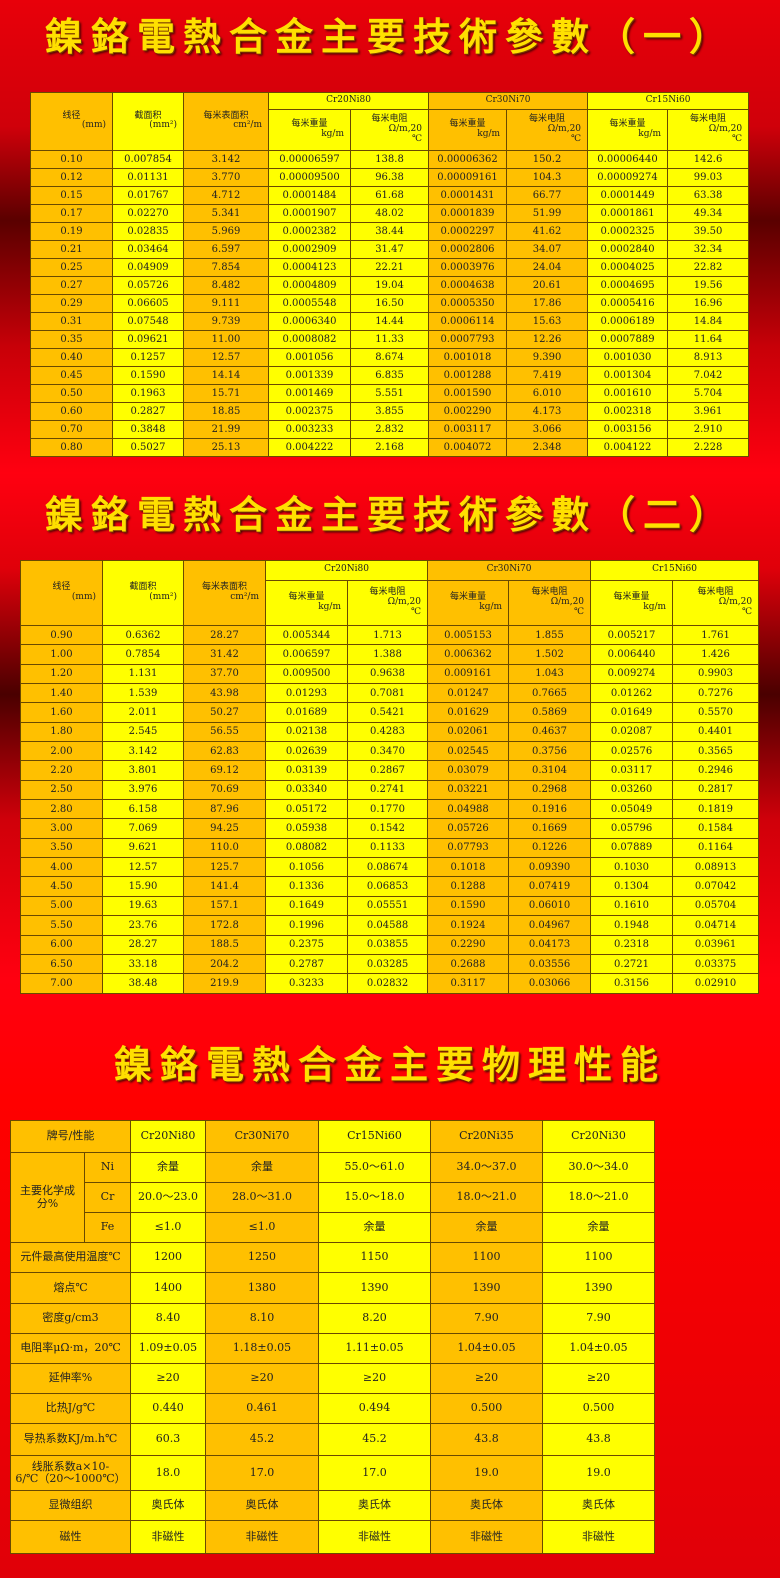  Describe the element at coordinates (387, 770) in the screenshot. I see `table-cell: 0.2867` at that location.